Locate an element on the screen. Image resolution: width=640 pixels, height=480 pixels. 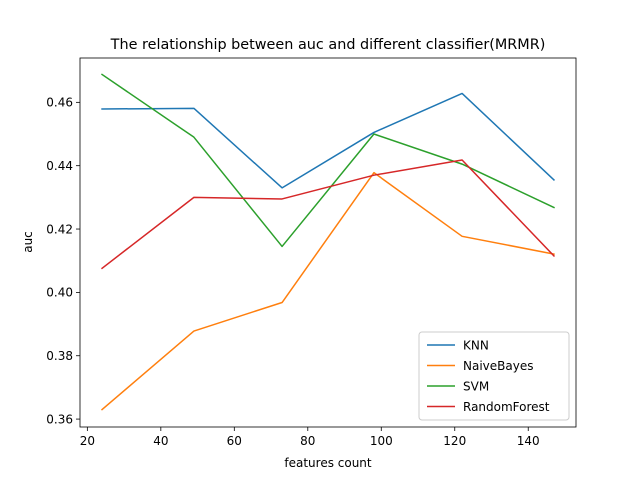
x-tick-label: 140 is located at coordinates (528, 441).